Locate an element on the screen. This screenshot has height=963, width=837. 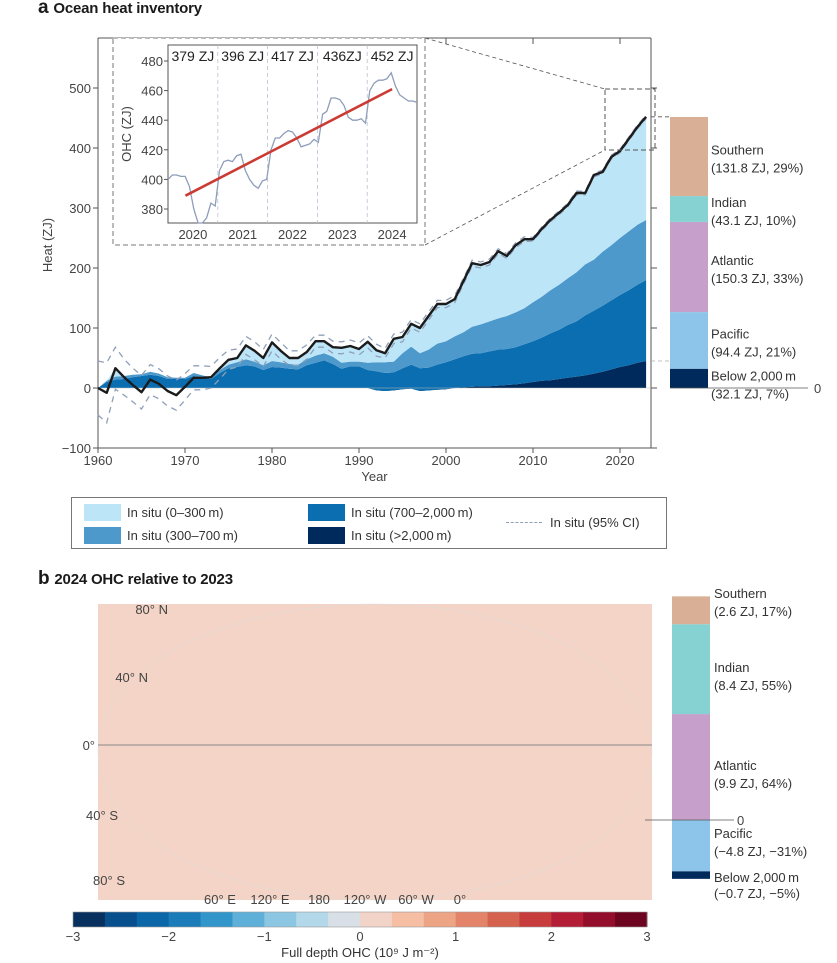
colorbar-tick-label: 0 is located at coordinates (359, 936).